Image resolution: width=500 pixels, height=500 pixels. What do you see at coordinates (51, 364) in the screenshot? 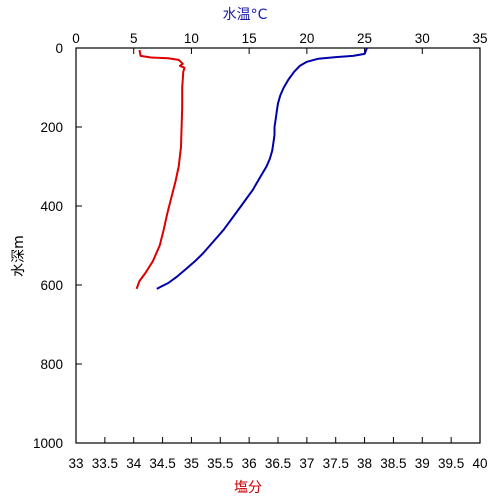
I see `left-tick-label: 800` at bounding box center [51, 364].